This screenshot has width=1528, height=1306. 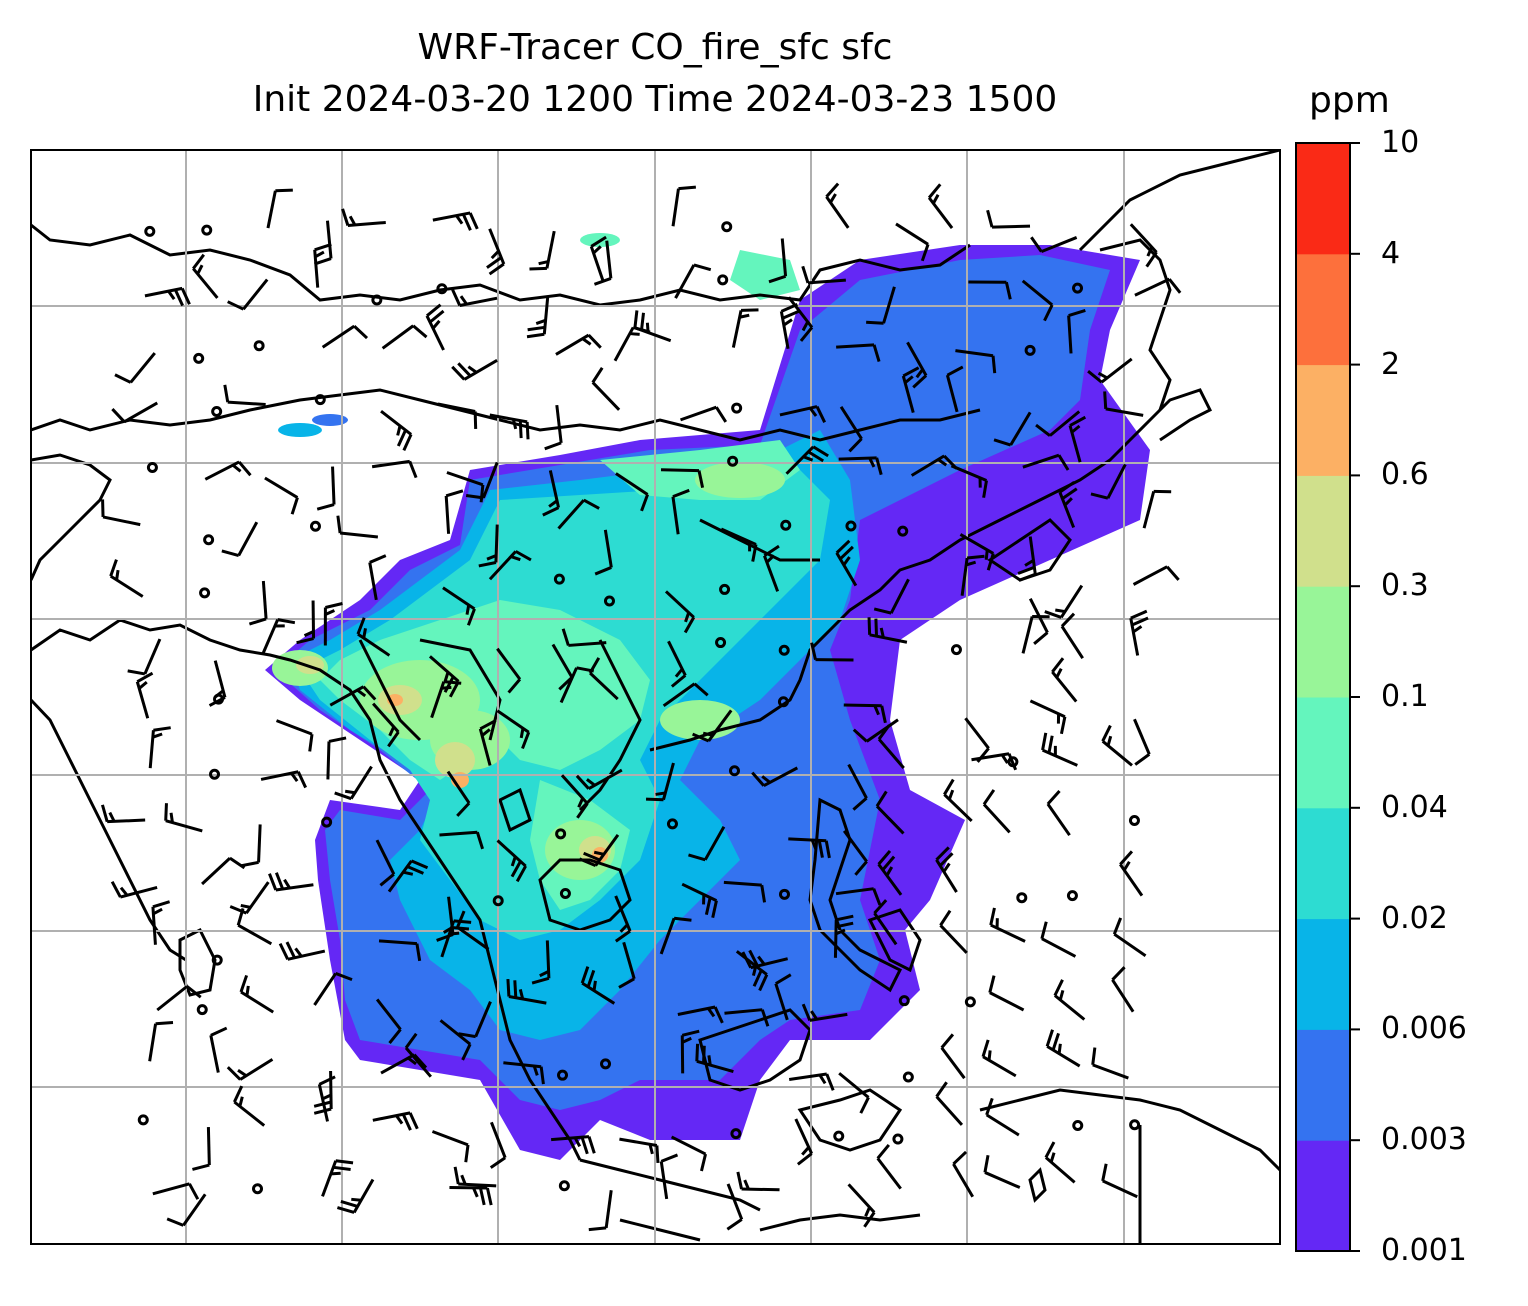 What do you see at coordinates (1424, 1029) in the screenshot?
I see `colorbar-tick-label: 0.006` at bounding box center [1424, 1029].